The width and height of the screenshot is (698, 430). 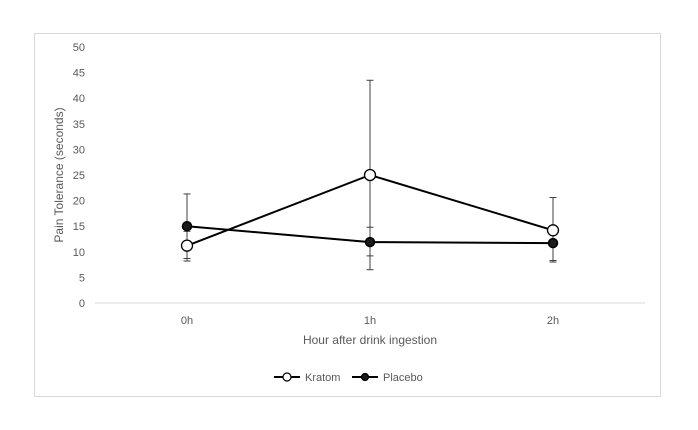 I want to click on y-axis-title: Pain Tolerance (seconds), so click(x=59, y=174).